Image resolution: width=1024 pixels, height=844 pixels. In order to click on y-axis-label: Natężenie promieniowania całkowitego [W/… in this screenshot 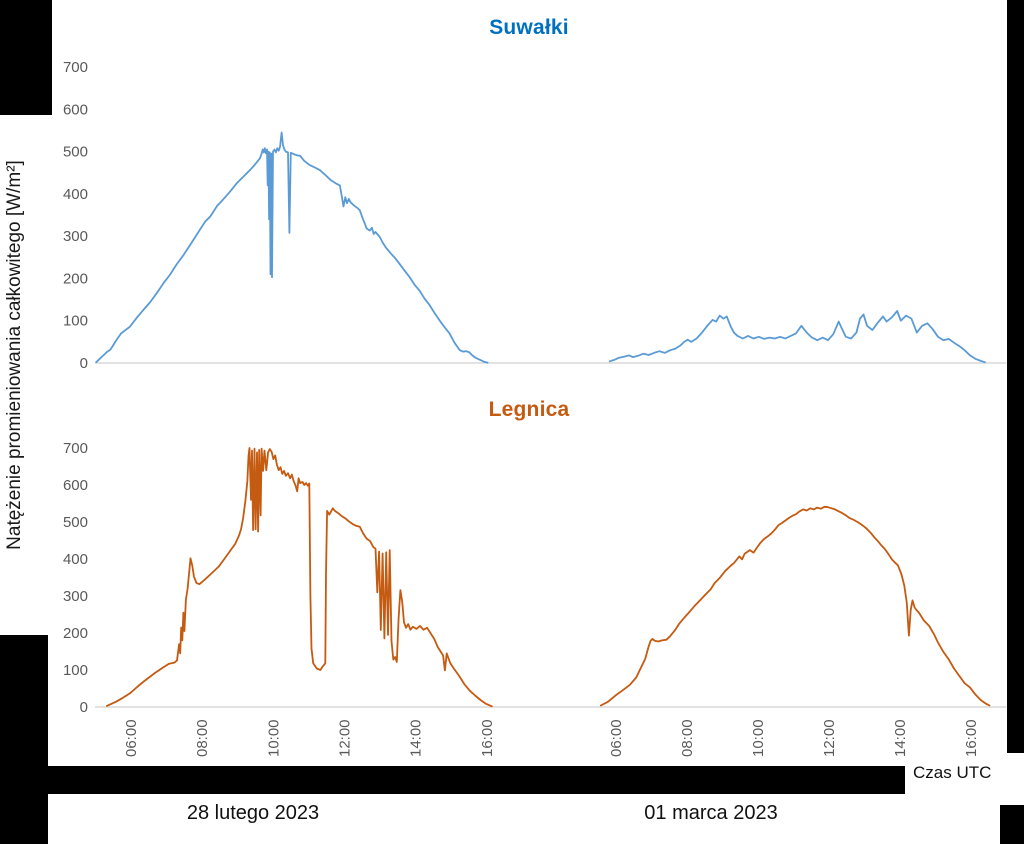, I will do `click(14, 355)`.